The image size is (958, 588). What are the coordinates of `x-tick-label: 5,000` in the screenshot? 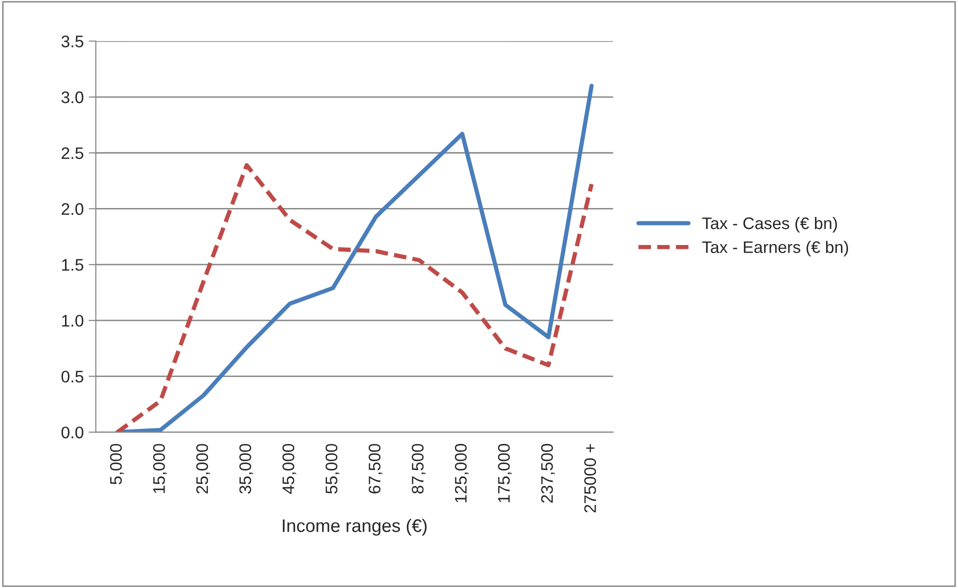 It's located at (117, 464).